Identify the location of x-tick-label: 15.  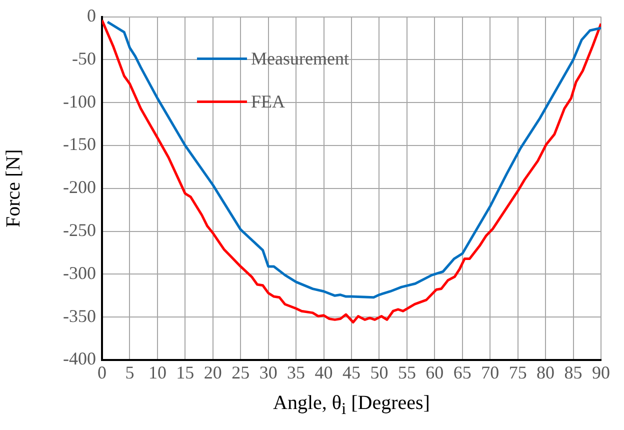
(185, 372).